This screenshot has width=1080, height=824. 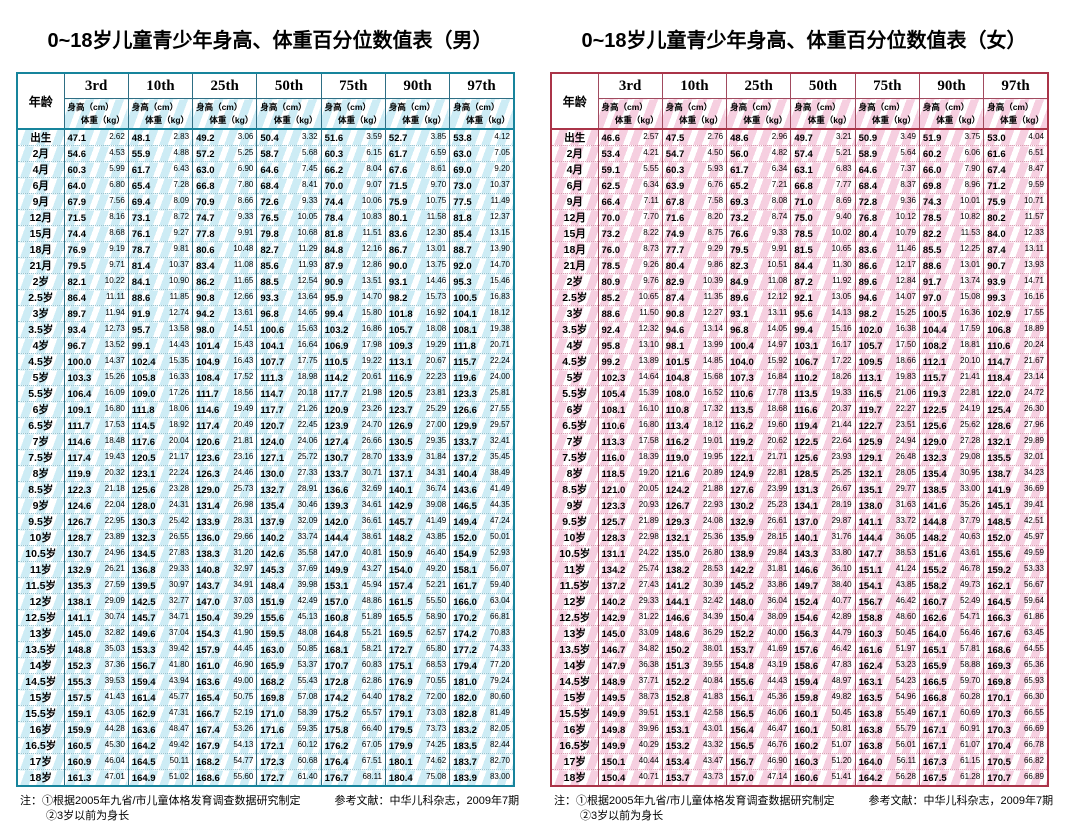 What do you see at coordinates (77, 330) in the screenshot?
I see `height-value: 93.4` at bounding box center [77, 330].